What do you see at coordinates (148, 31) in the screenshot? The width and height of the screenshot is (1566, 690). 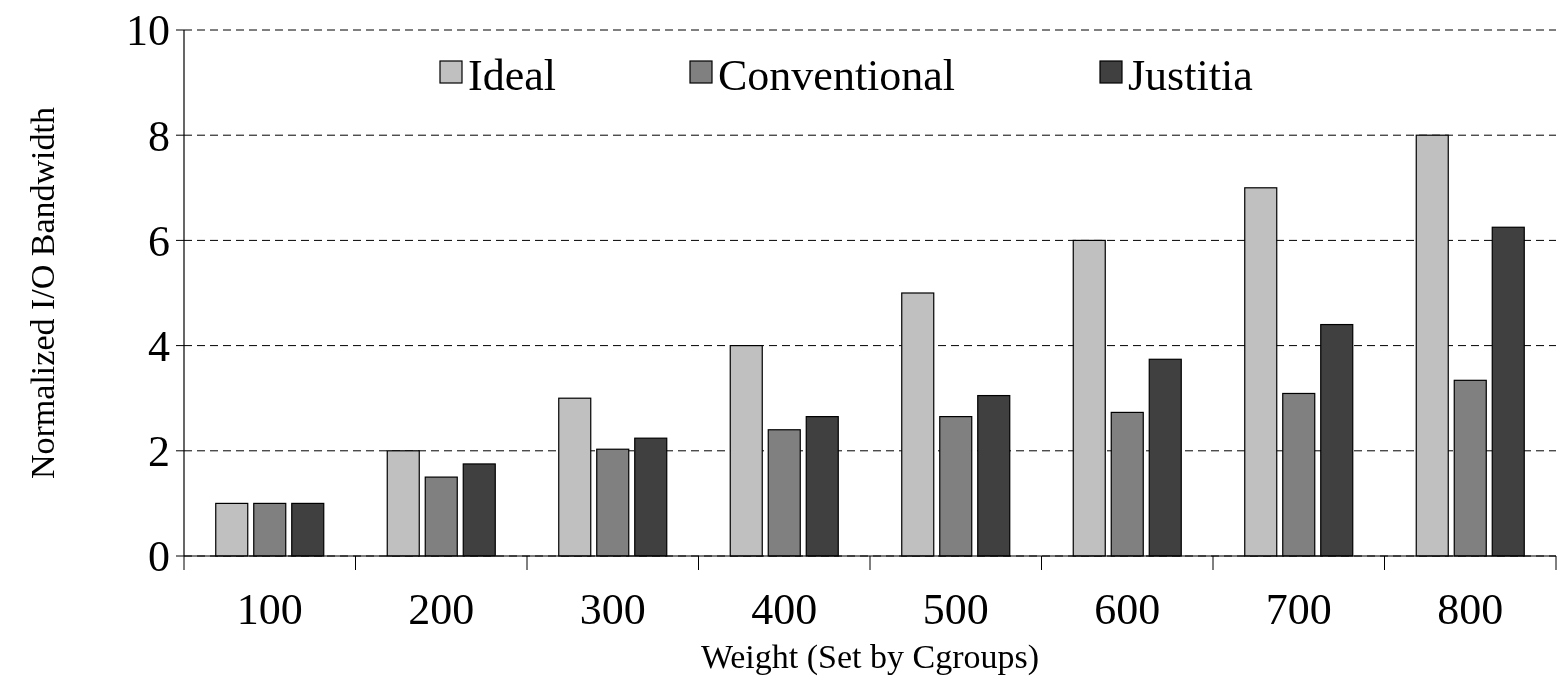 I see `y-tick-label: 10` at bounding box center [148, 31].